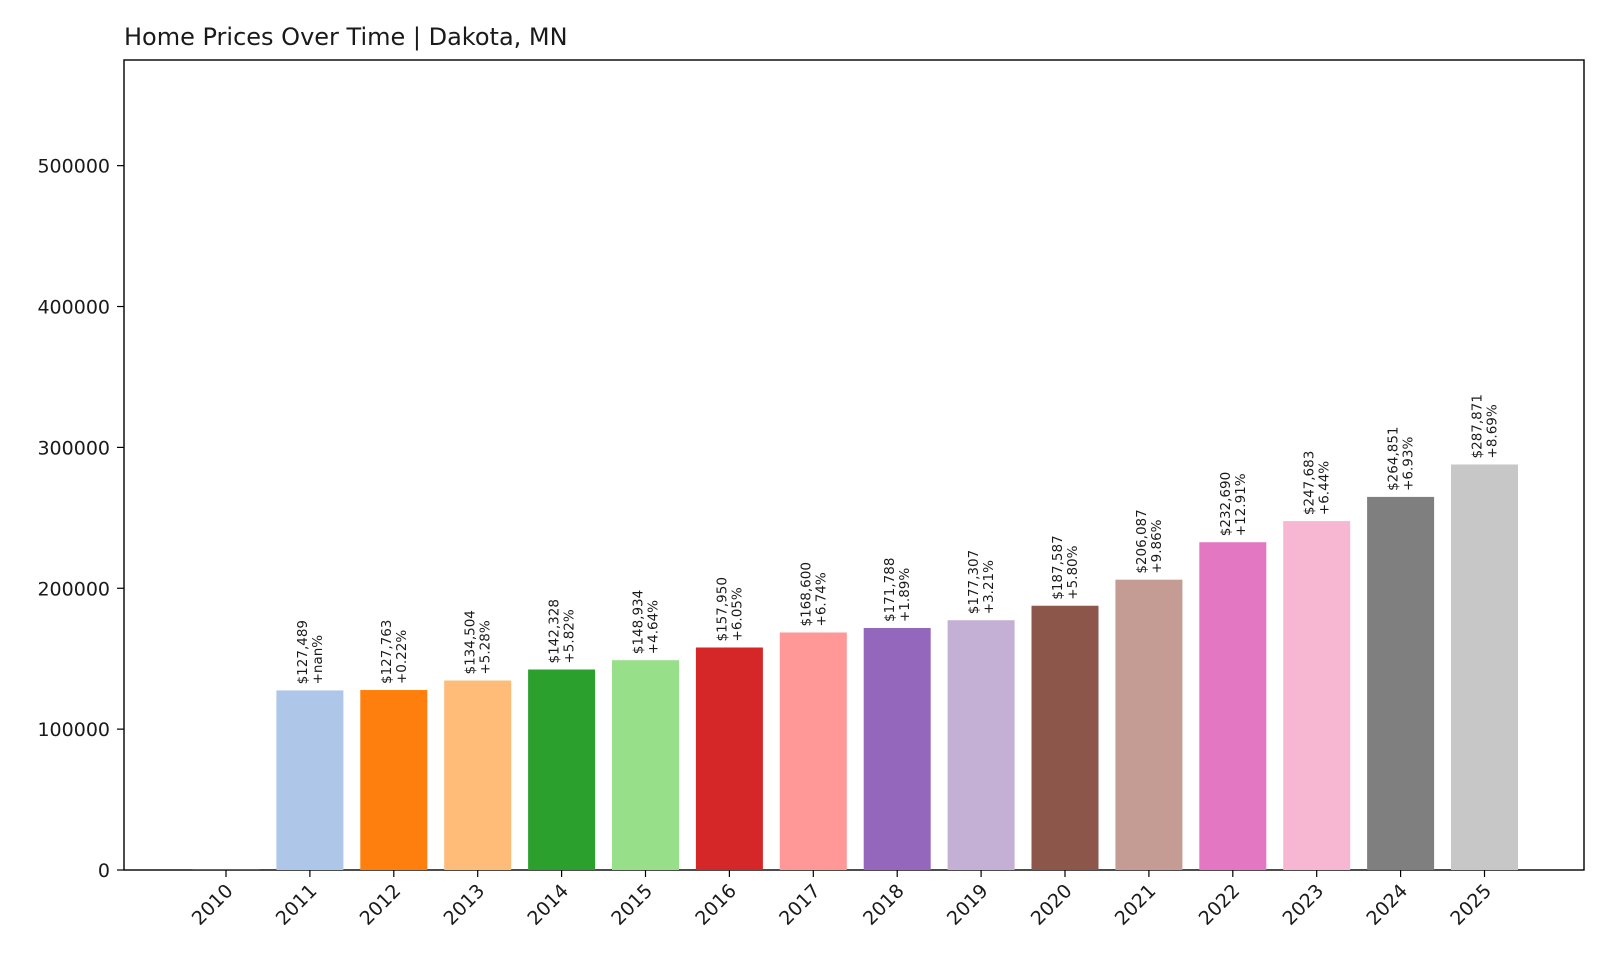 The width and height of the screenshot is (1600, 964). What do you see at coordinates (1471, 905) in the screenshot?
I see `x-tick-label: 2025` at bounding box center [1471, 905].